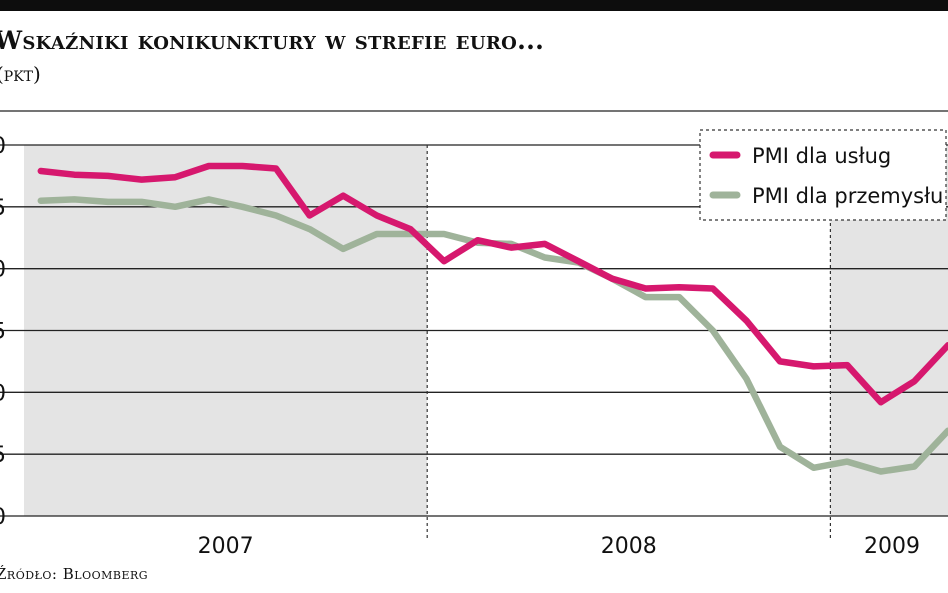 The width and height of the screenshot is (948, 593). What do you see at coordinates (474, 5) in the screenshot?
I see `top-bar` at bounding box center [474, 5].